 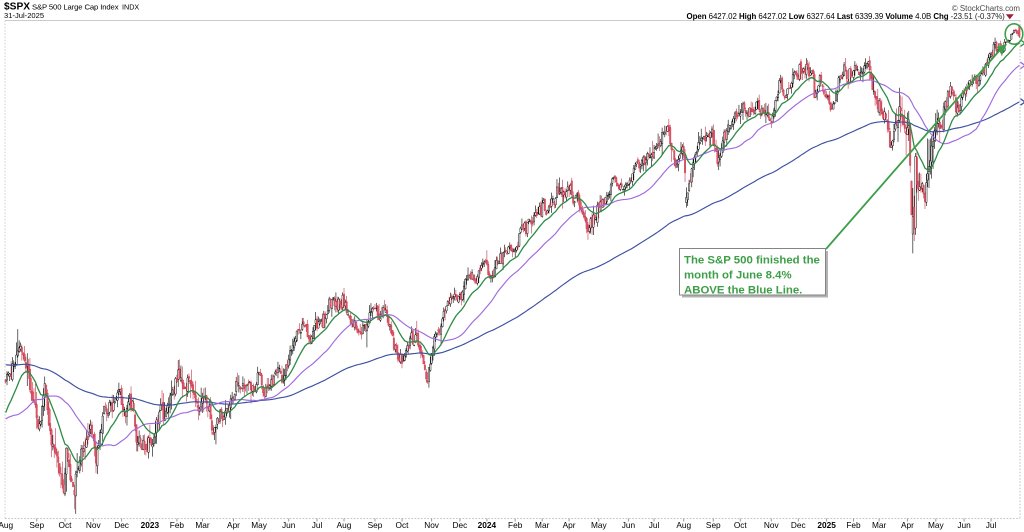 I want to click on svg-text: S&P 500 Large Cap Index, so click(x=75, y=7).